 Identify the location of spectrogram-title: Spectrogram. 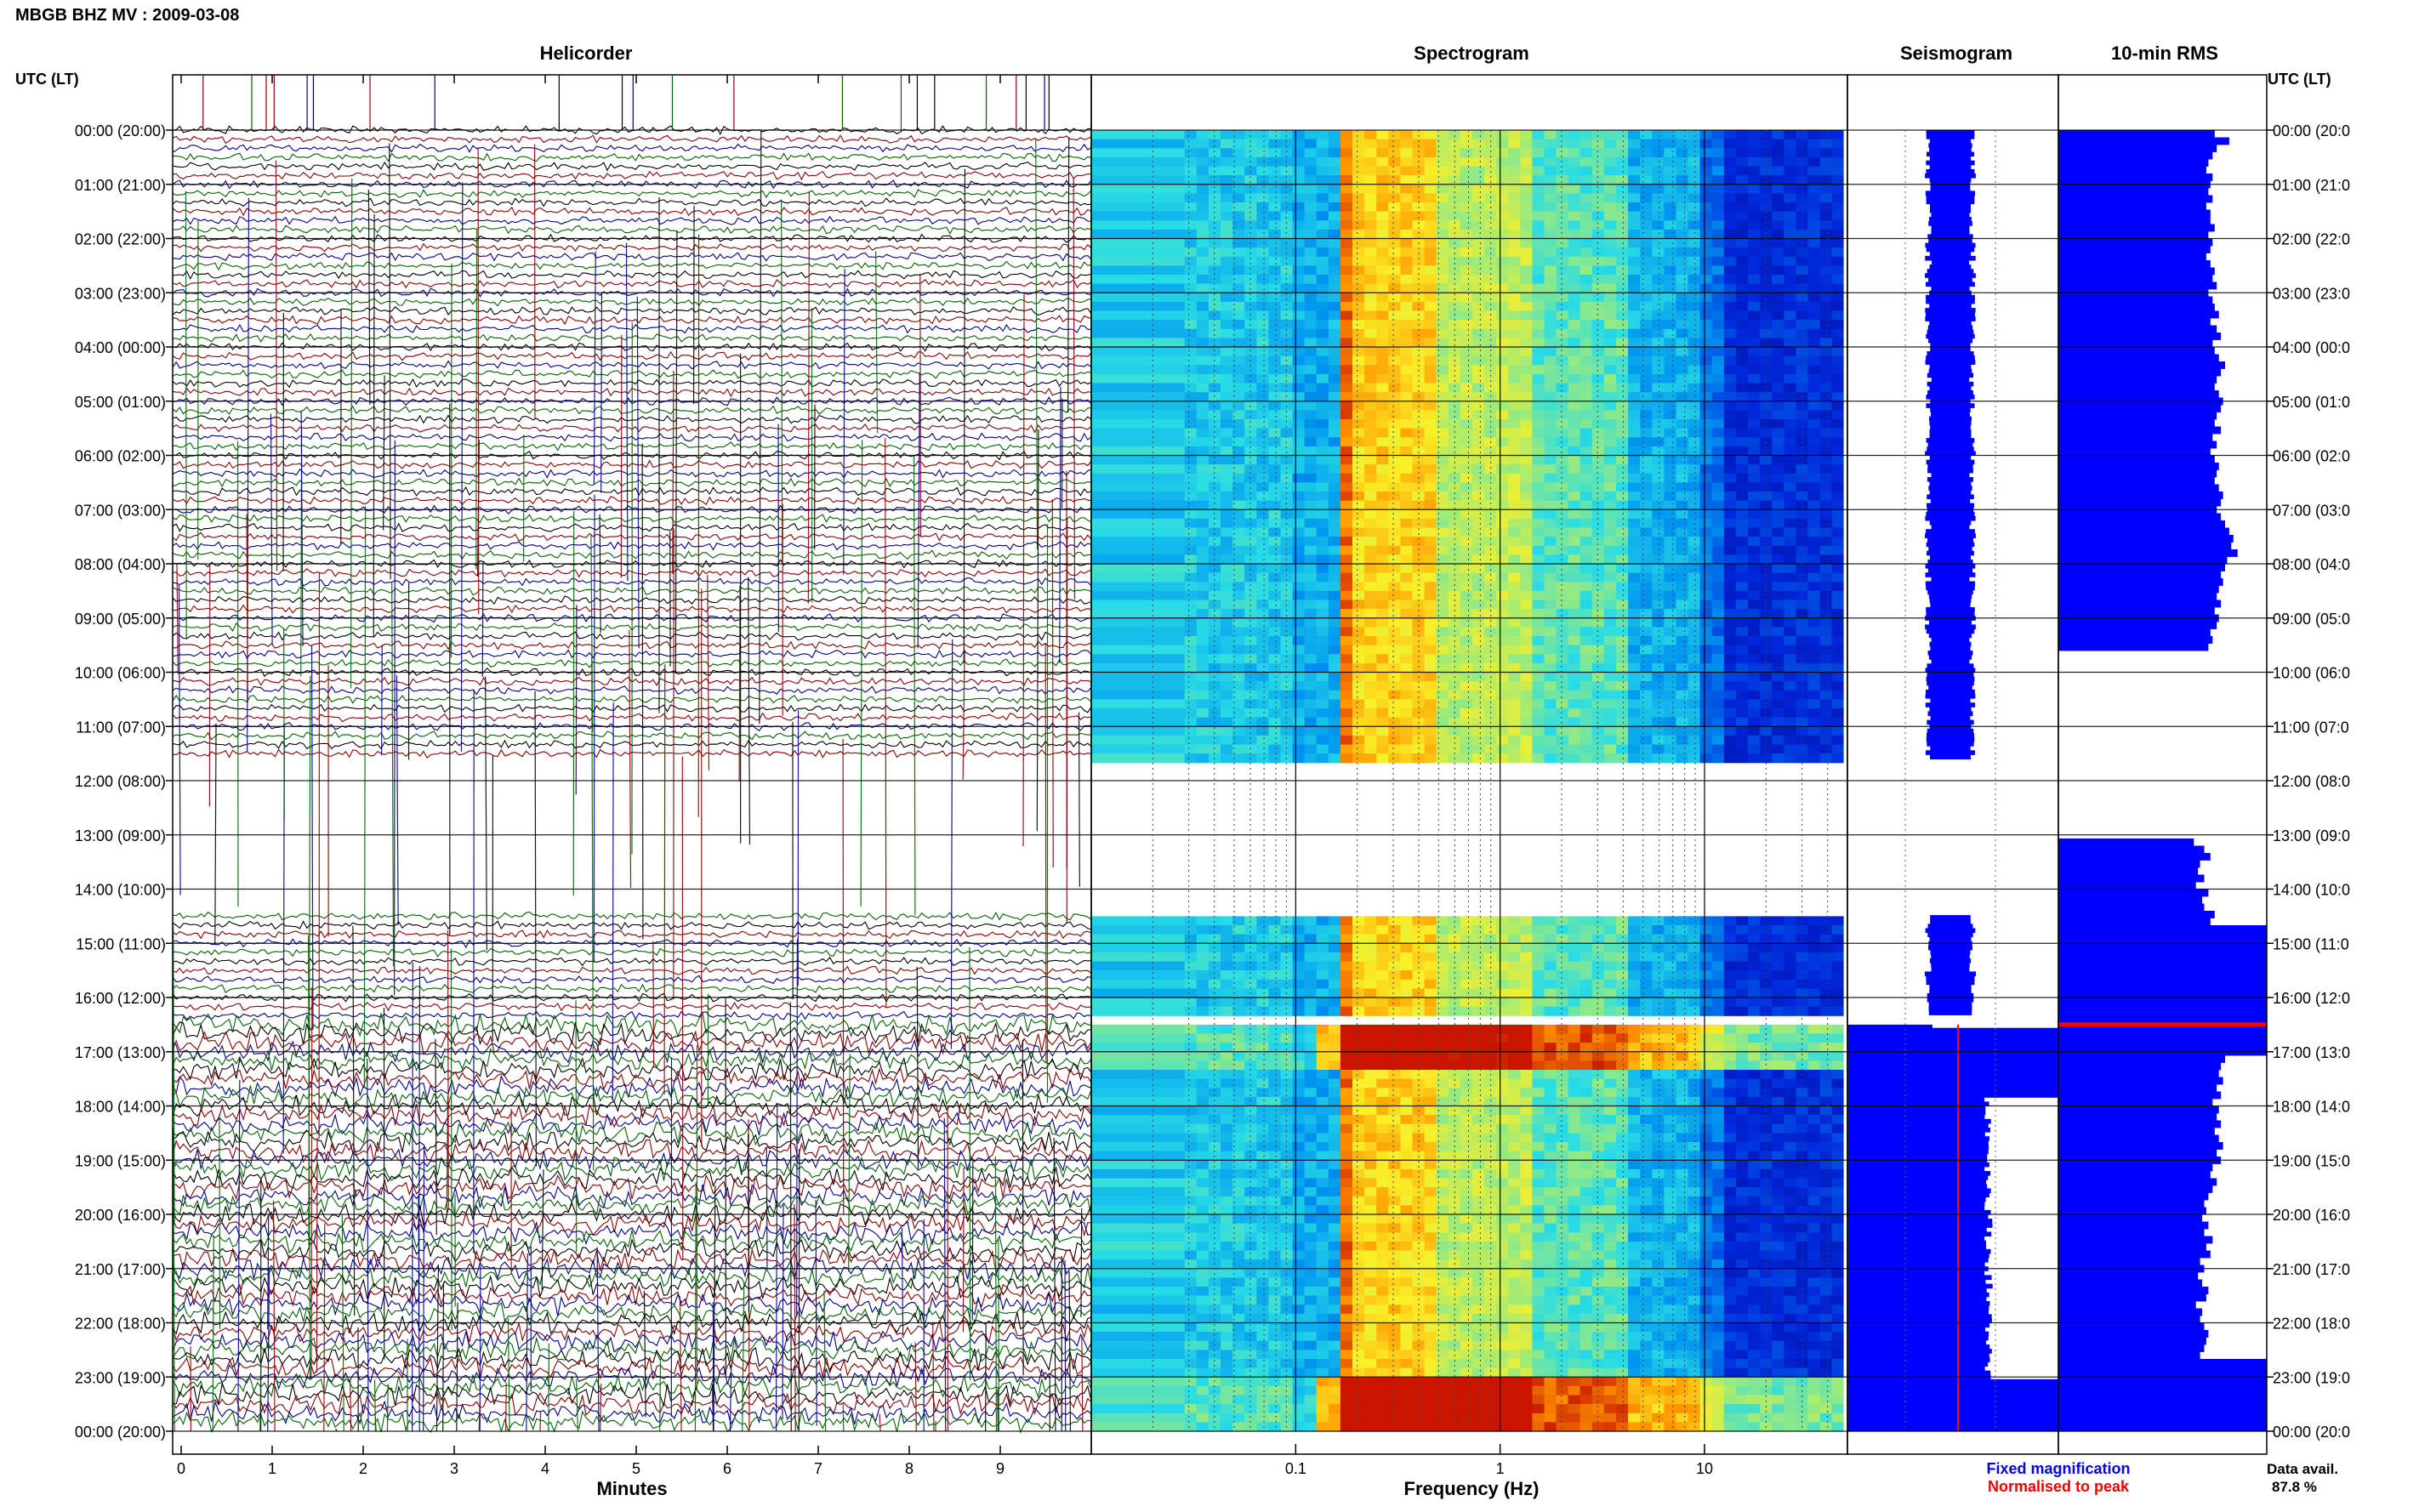
(1471, 53).